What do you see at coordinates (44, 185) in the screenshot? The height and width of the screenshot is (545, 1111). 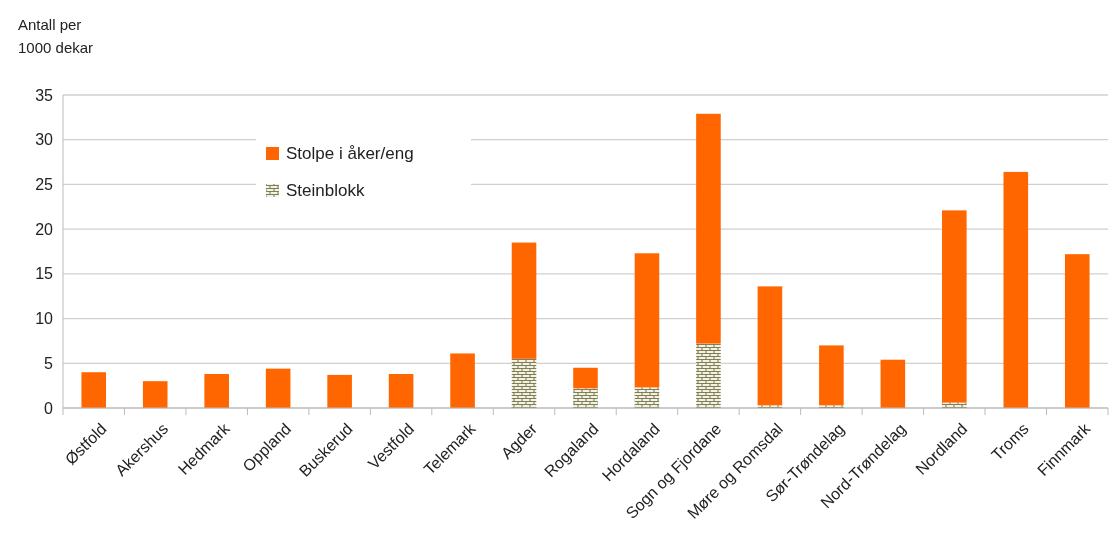 I see `y-tick-label: 25` at bounding box center [44, 185].